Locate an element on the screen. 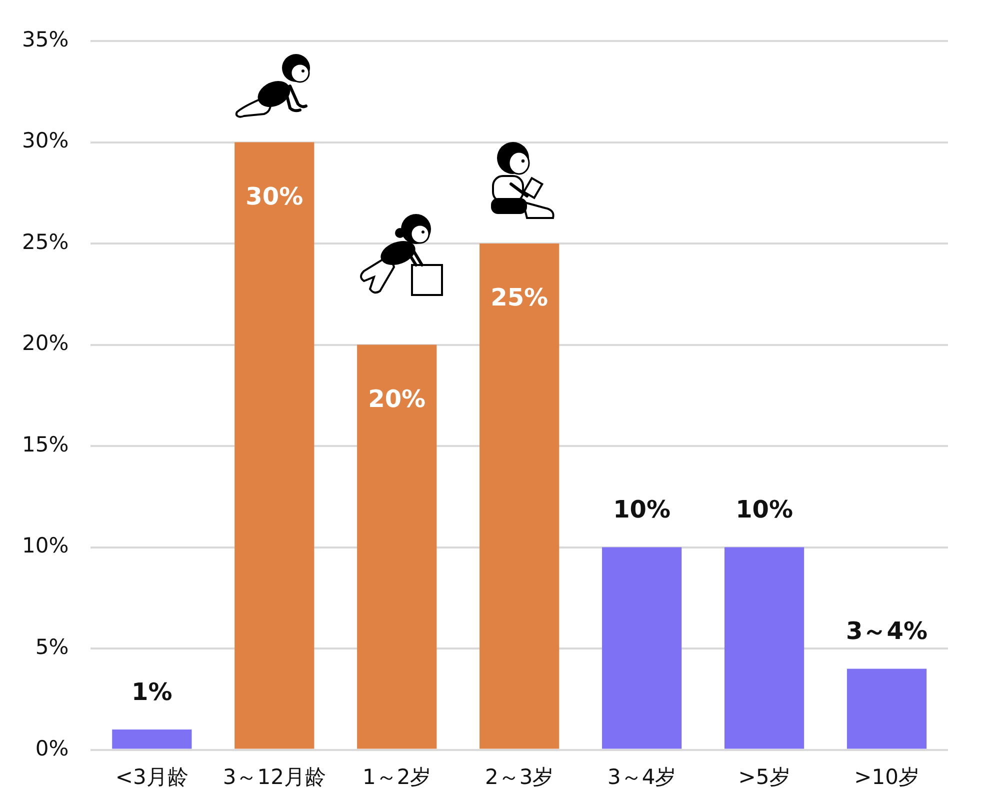  data-label: 1% is located at coordinates (152, 692).